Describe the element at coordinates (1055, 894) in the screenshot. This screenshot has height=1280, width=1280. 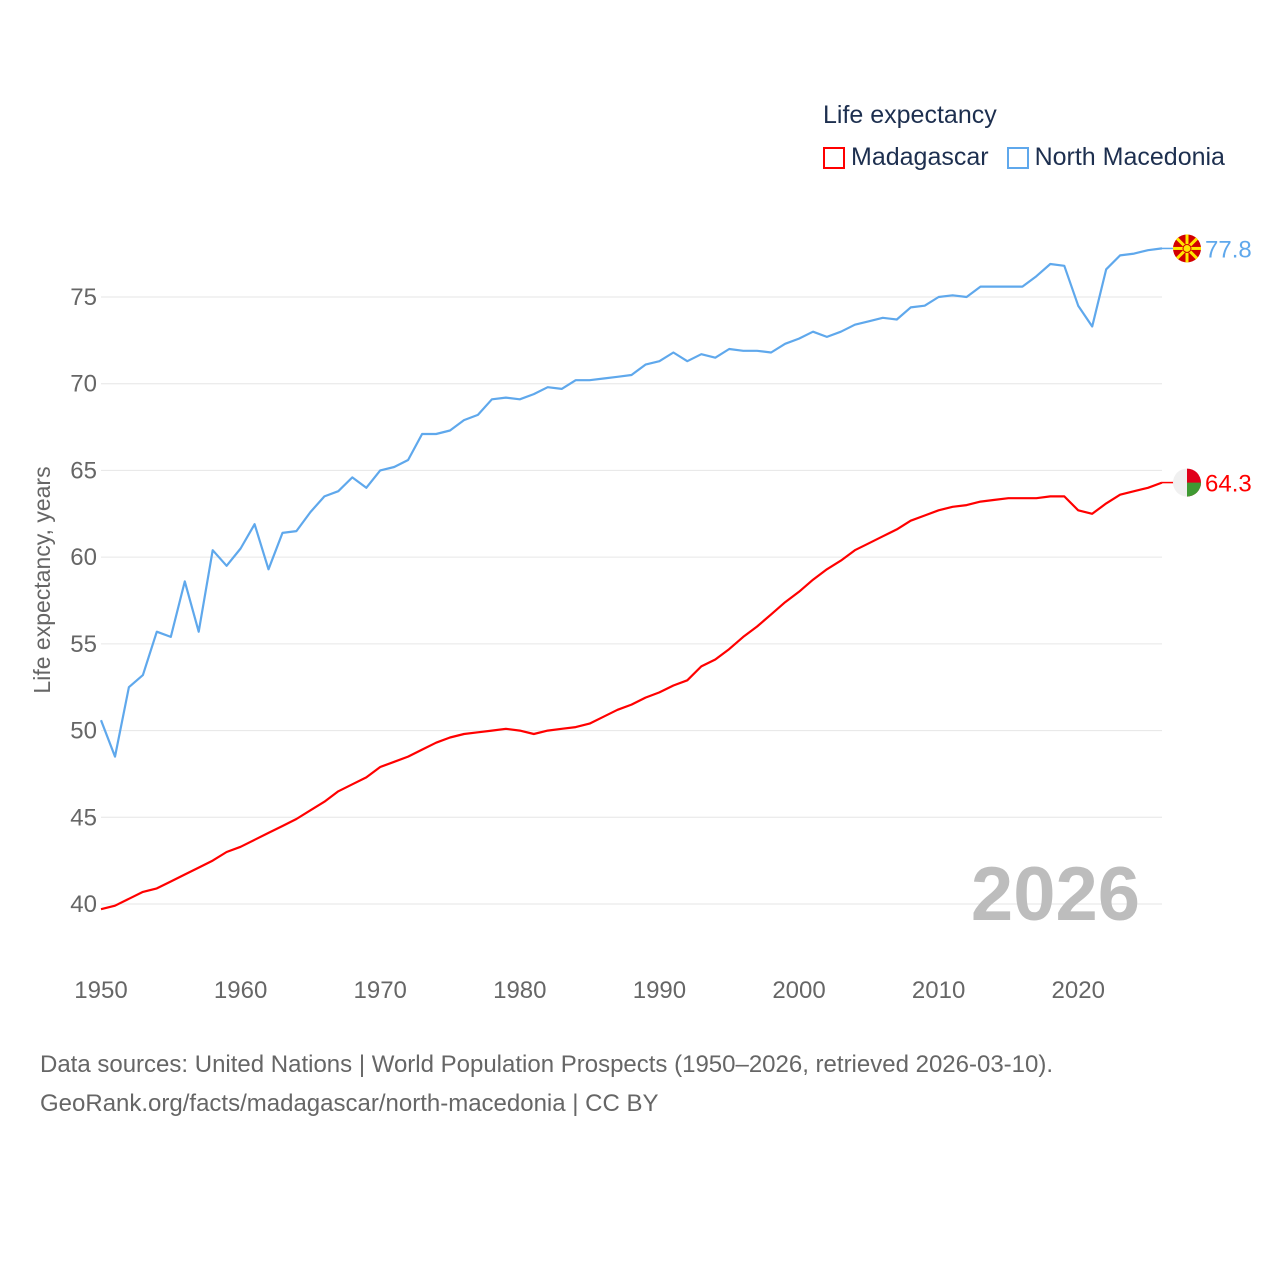
I see `year-label: 2026` at that location.